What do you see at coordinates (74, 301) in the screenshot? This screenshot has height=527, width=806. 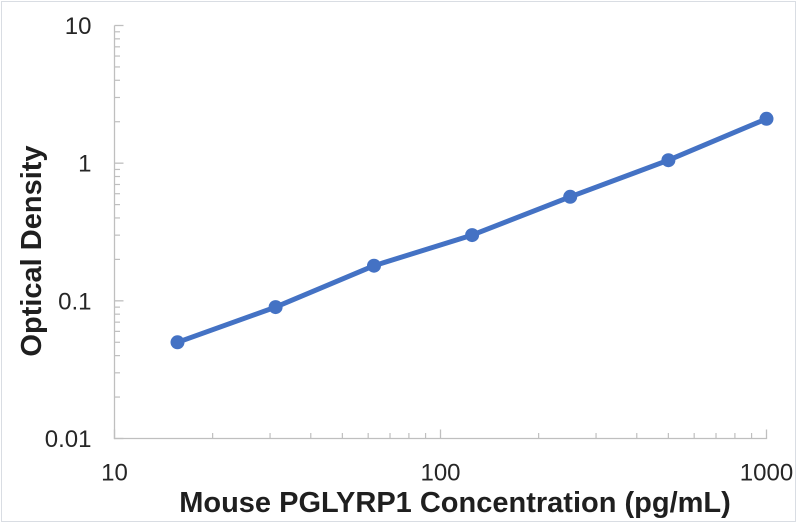 I see `y-tick-label: 0.1` at bounding box center [74, 301].